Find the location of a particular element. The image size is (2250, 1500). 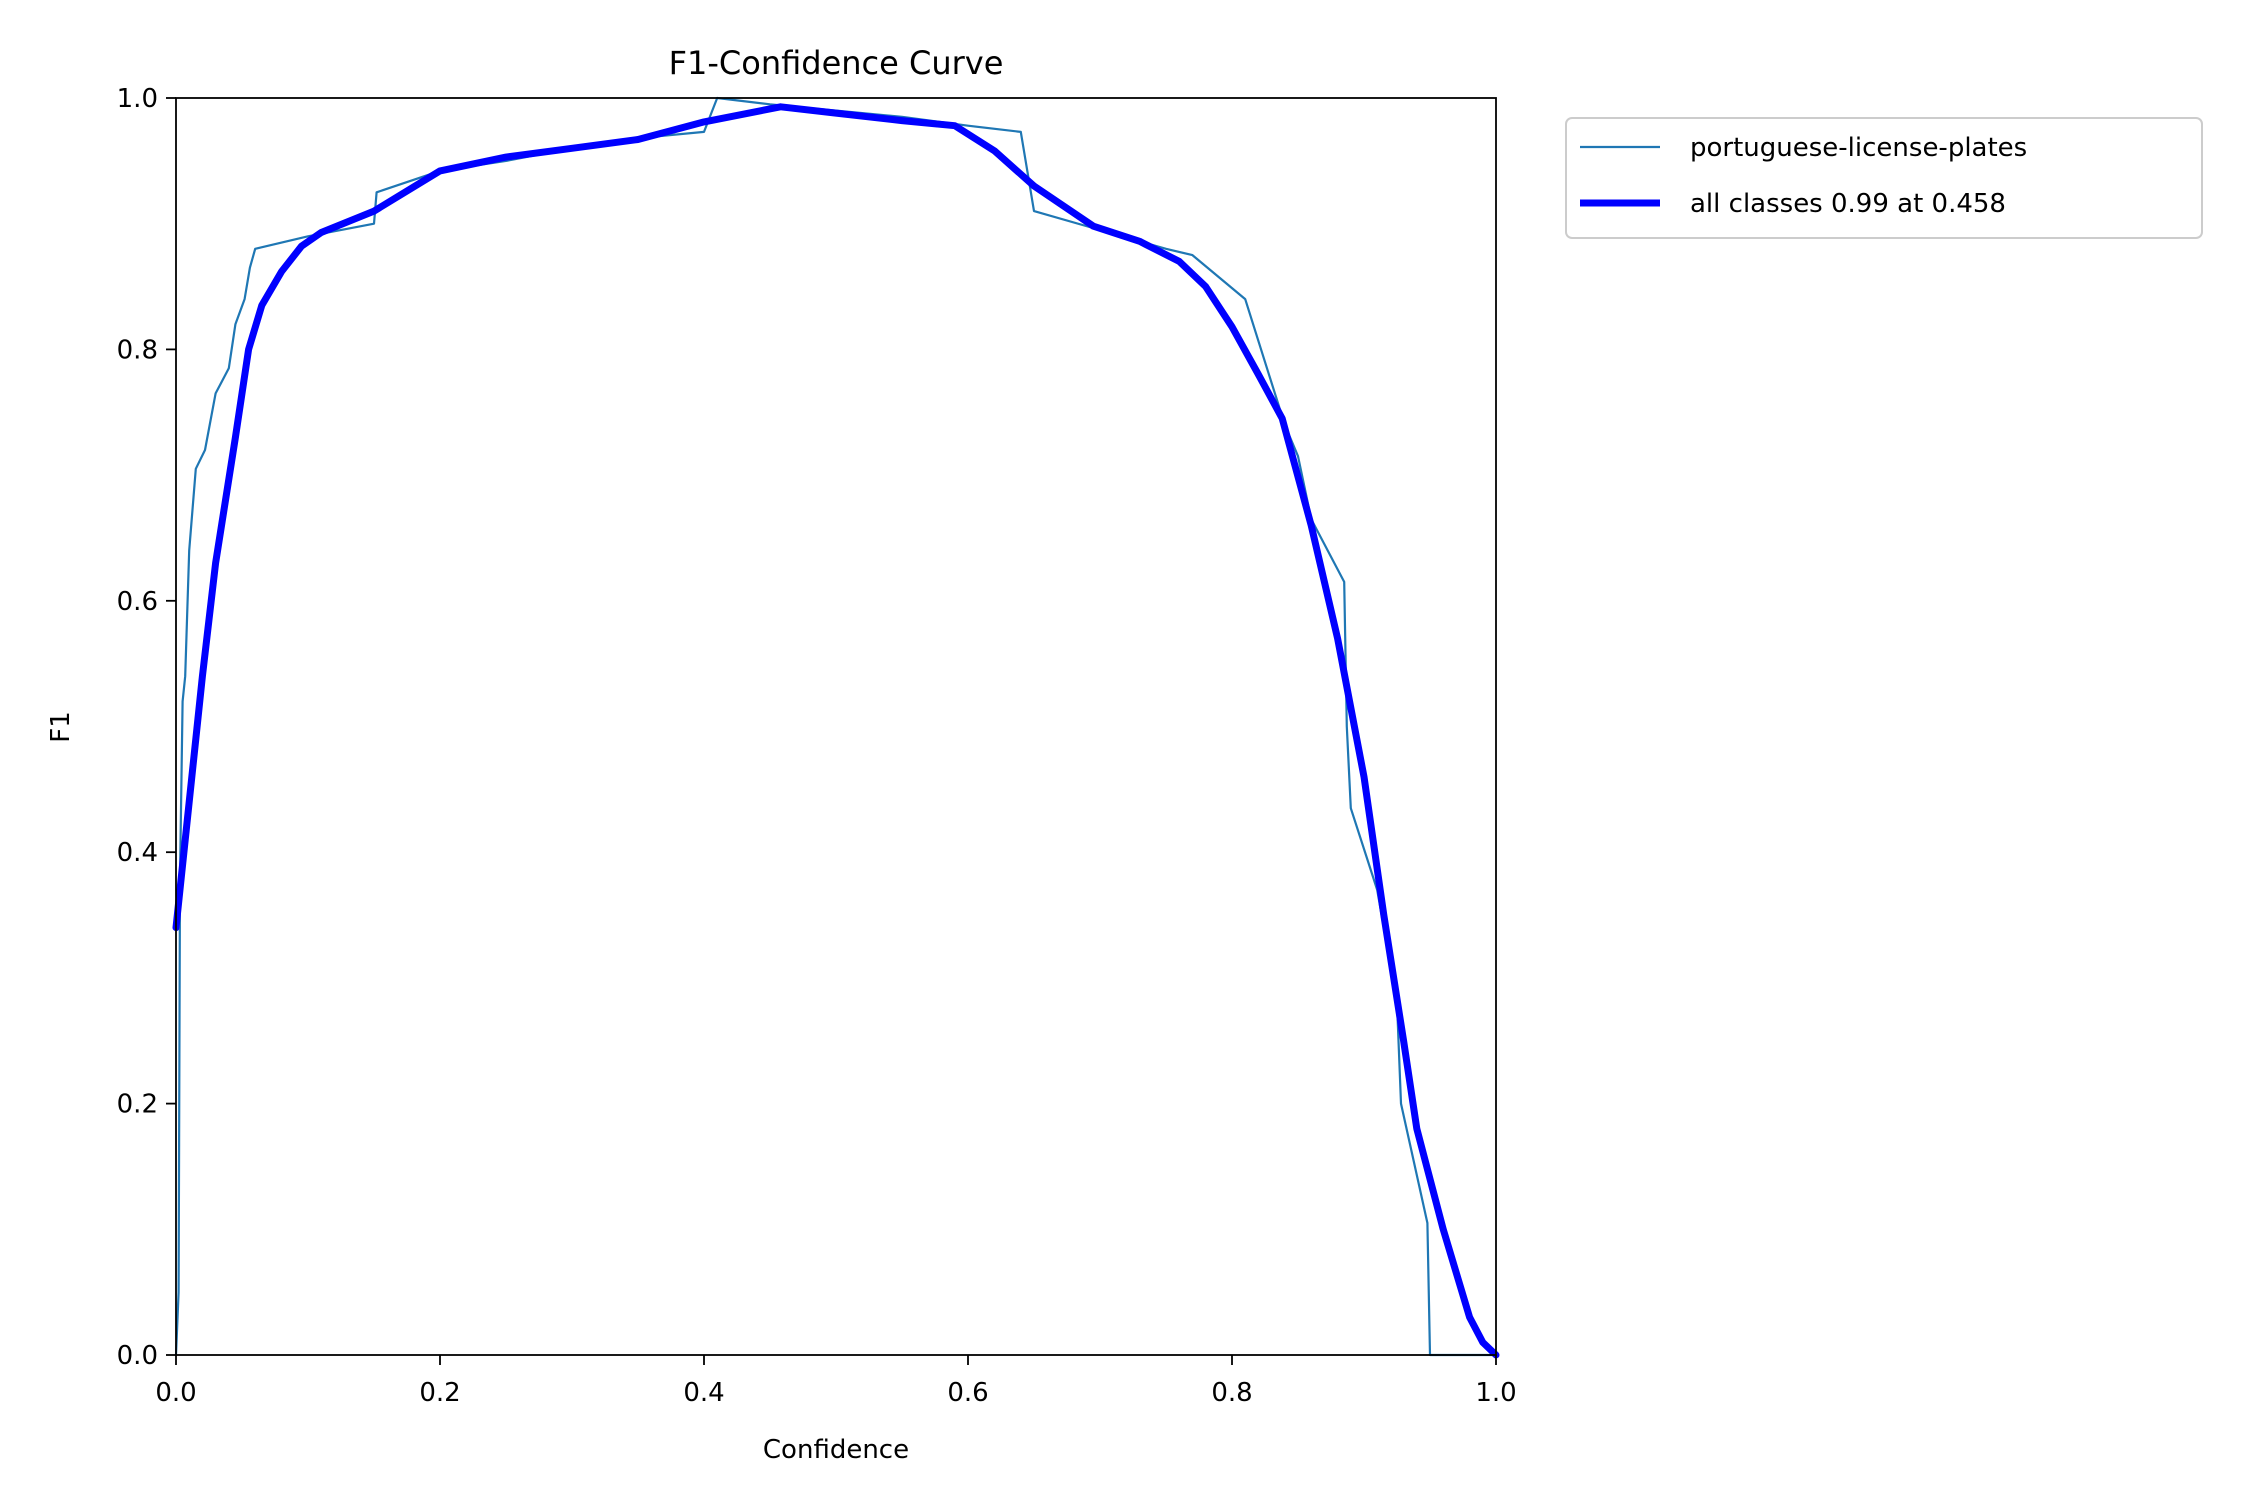

legend-label-portuguese-license-plates: portuguese-license-plates is located at coordinates (1858, 148).